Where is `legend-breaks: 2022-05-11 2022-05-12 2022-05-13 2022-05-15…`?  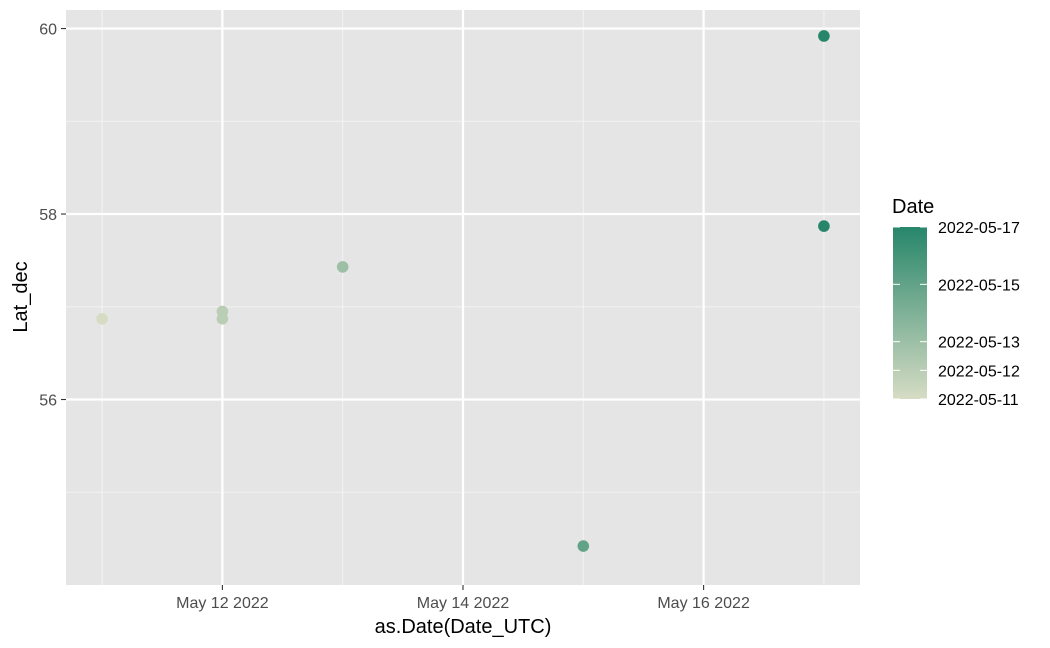
legend-breaks: 2022-05-11 2022-05-12 2022-05-13 2022-05-15… is located at coordinates (956, 314).